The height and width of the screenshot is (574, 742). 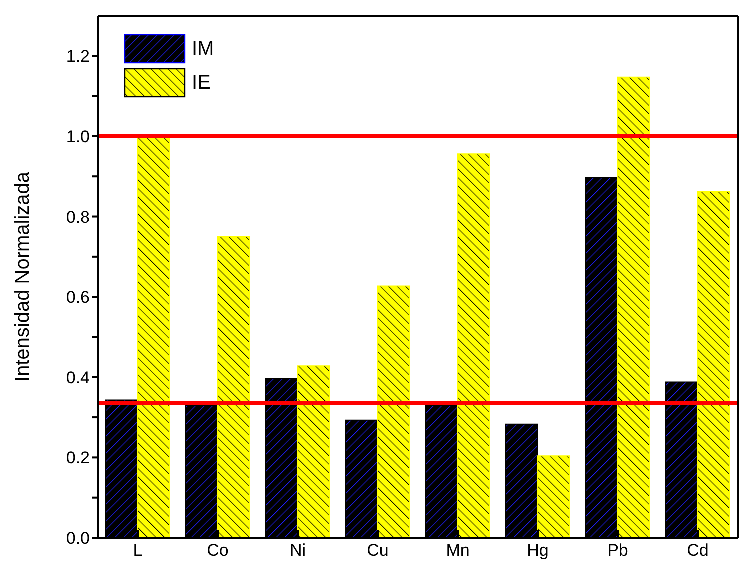 What do you see at coordinates (618, 550) in the screenshot?
I see `x-tick-label: Pb` at bounding box center [618, 550].